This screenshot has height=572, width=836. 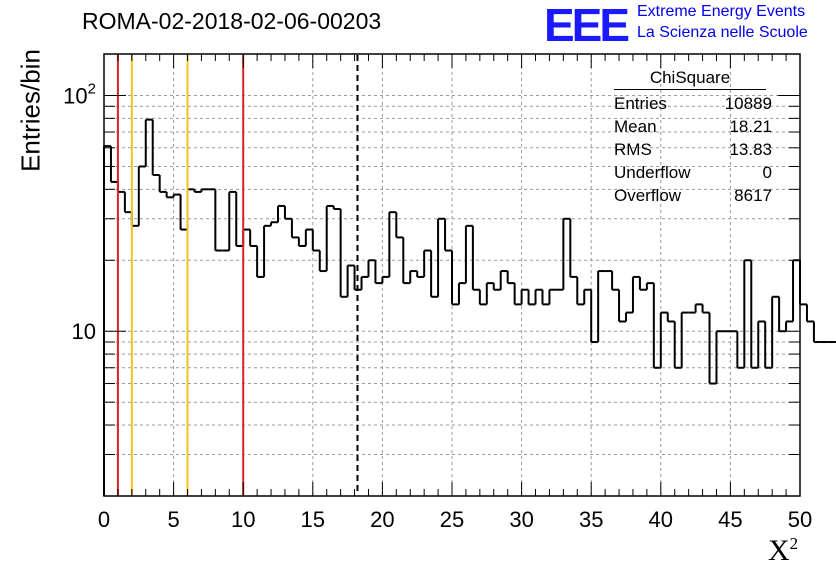 What do you see at coordinates (750, 126) in the screenshot?
I see `stats-value: 18.21` at bounding box center [750, 126].